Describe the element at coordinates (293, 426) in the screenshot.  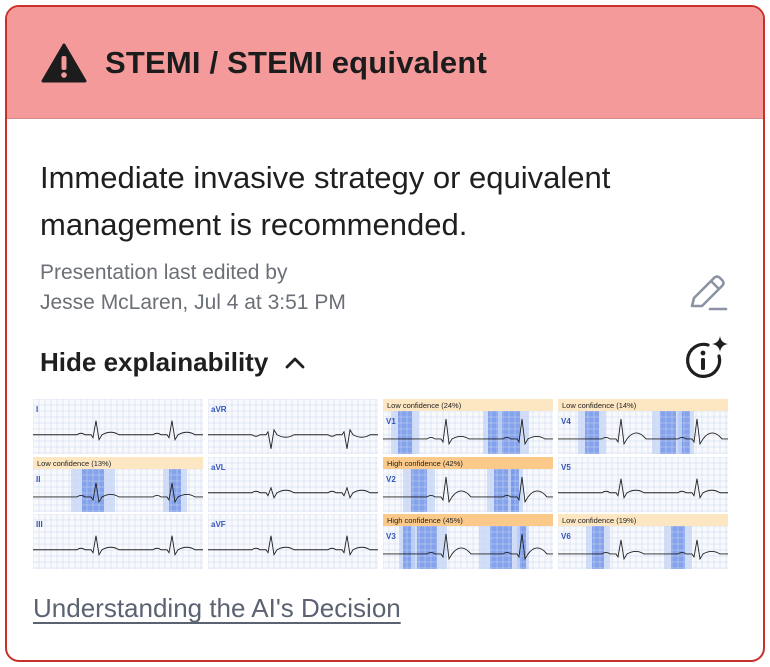
I see `ecg-lead-avr: aVR` at that location.